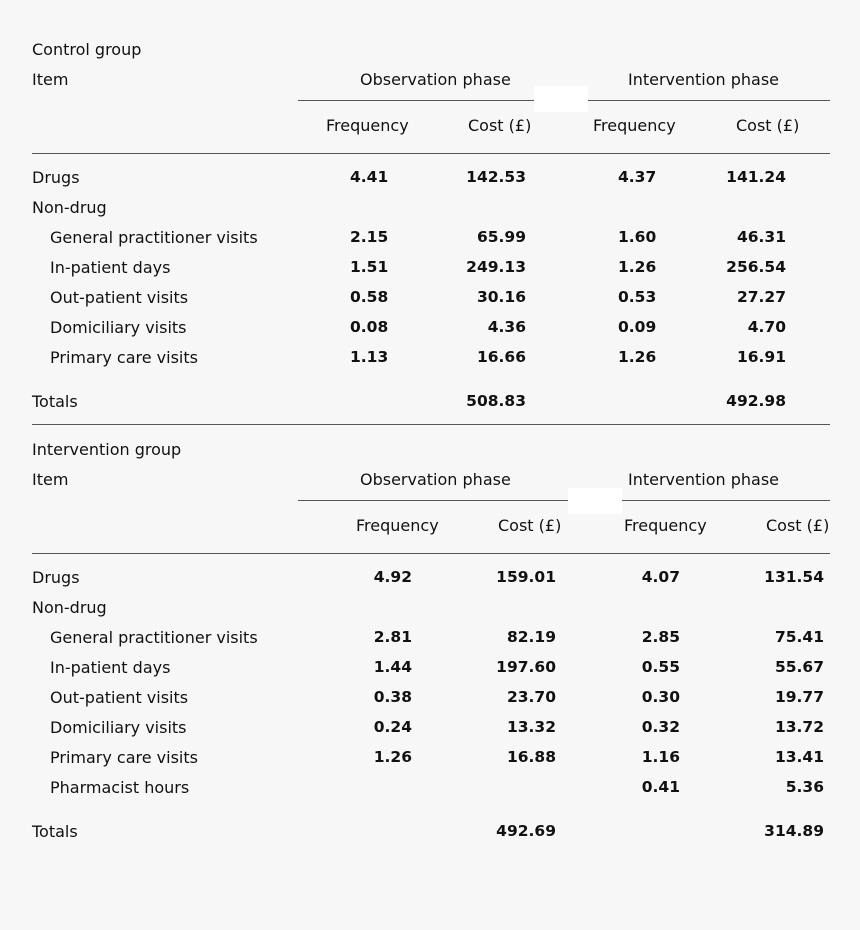  Describe the element at coordinates (501, 297) in the screenshot. I see `obs-cost-cell: 30.16` at that location.